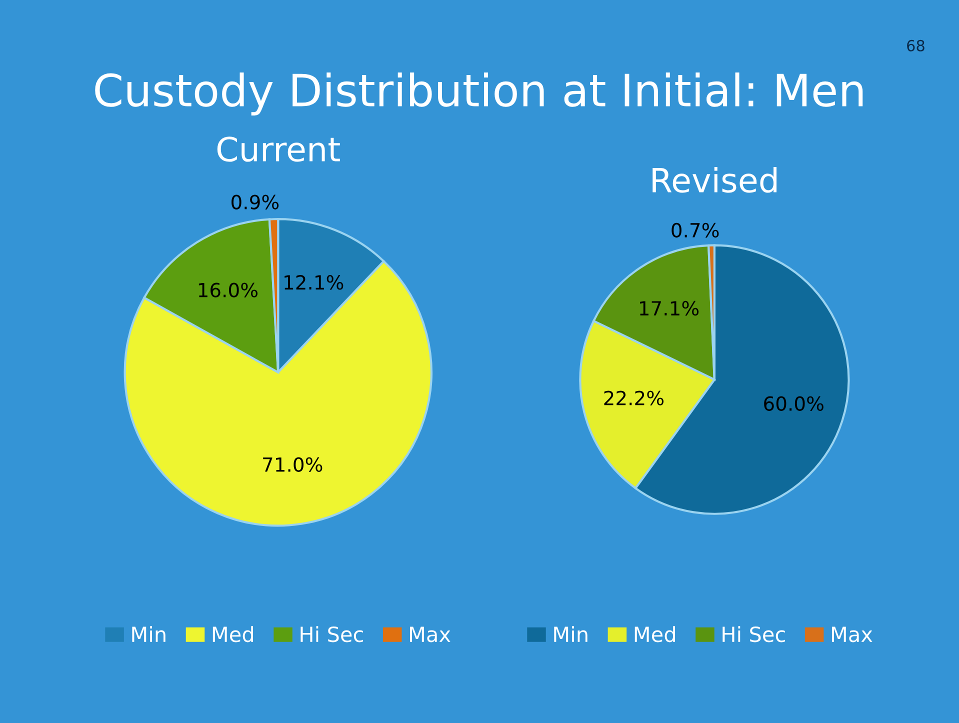 Image resolution: width=959 pixels, height=723 pixels. What do you see at coordinates (714, 179) in the screenshot?
I see `chart-title: Revised` at bounding box center [714, 179].